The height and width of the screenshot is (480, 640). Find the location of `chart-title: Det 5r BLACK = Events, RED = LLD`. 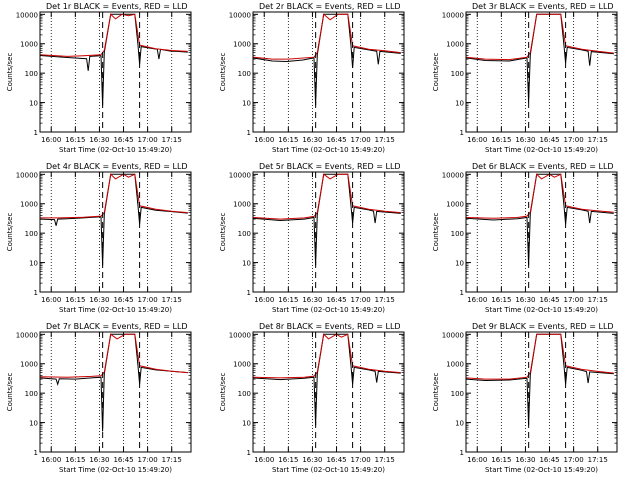

chart-title: Det 5r BLACK = Events, RED = LLD is located at coordinates (330, 166).